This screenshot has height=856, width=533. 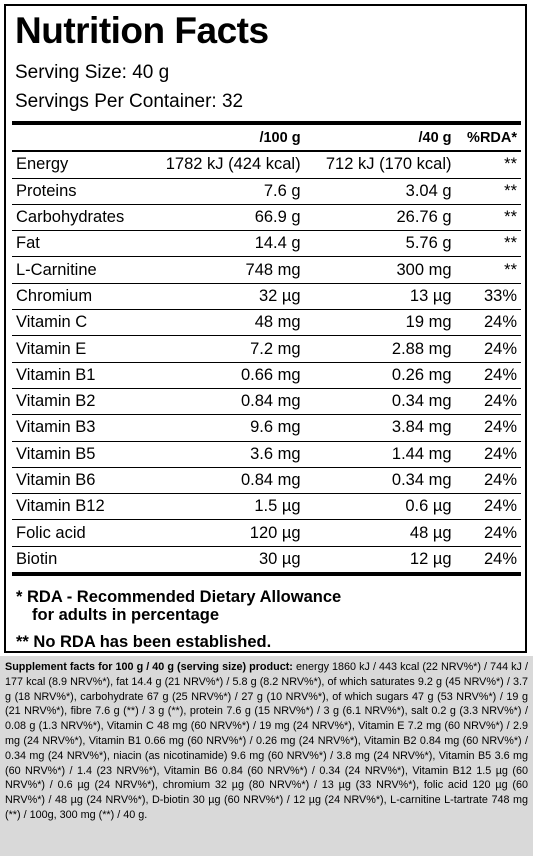 I want to click on nutrient-name: Energy, so click(x=78, y=165).